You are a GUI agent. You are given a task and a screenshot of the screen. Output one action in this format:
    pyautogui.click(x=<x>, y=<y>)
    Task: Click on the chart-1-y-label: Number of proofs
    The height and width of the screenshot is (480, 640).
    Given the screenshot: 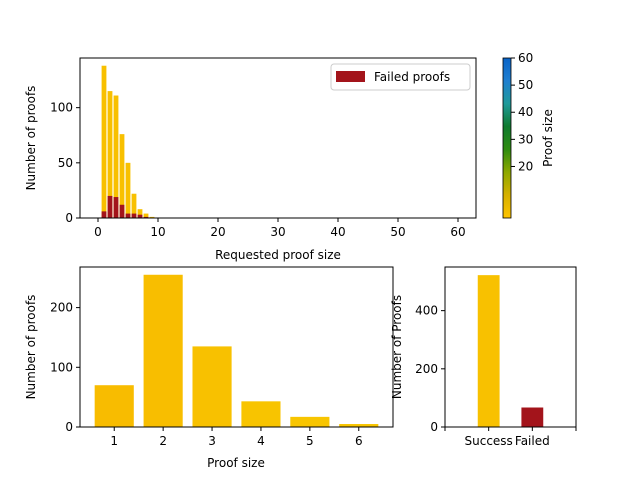 What is the action you would take?
    pyautogui.click(x=31, y=138)
    